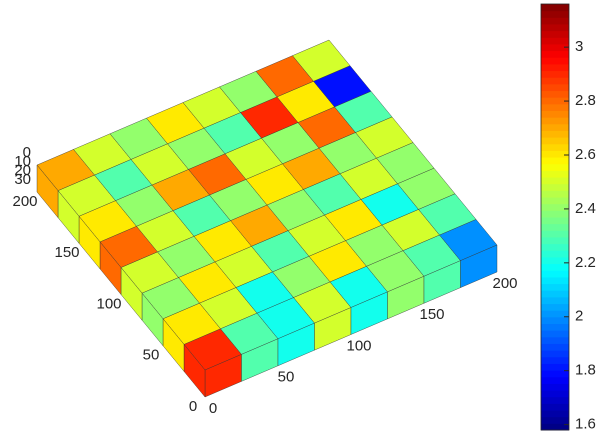 This screenshot has height=438, width=597. What do you see at coordinates (22, 179) in the screenshot?
I see `z-tick-label: 30` at bounding box center [22, 179].